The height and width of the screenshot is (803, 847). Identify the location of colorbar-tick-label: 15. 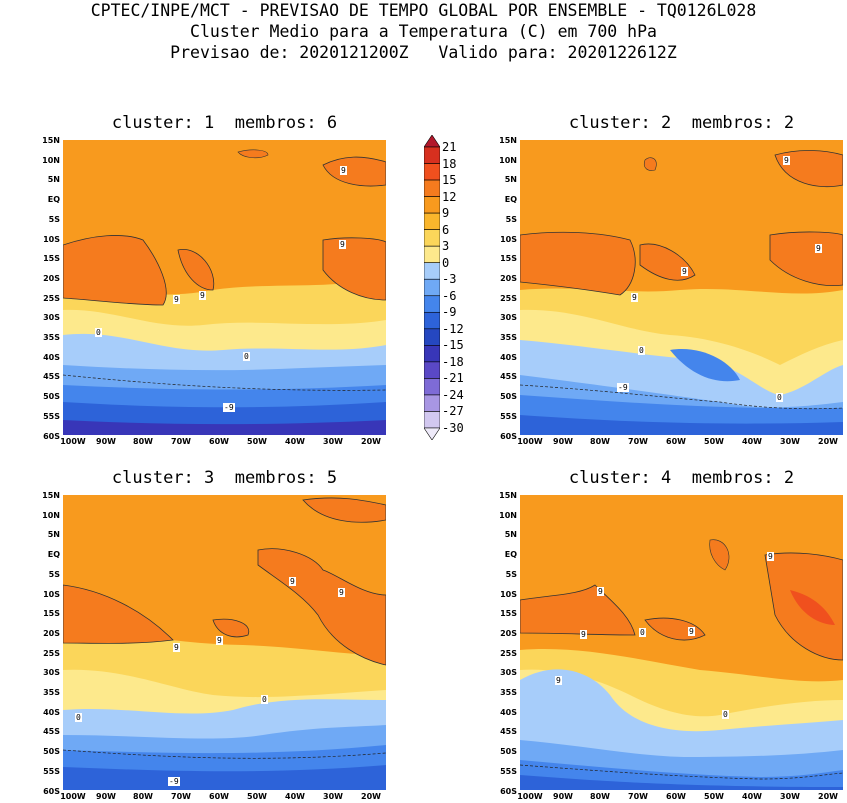
(449, 180).